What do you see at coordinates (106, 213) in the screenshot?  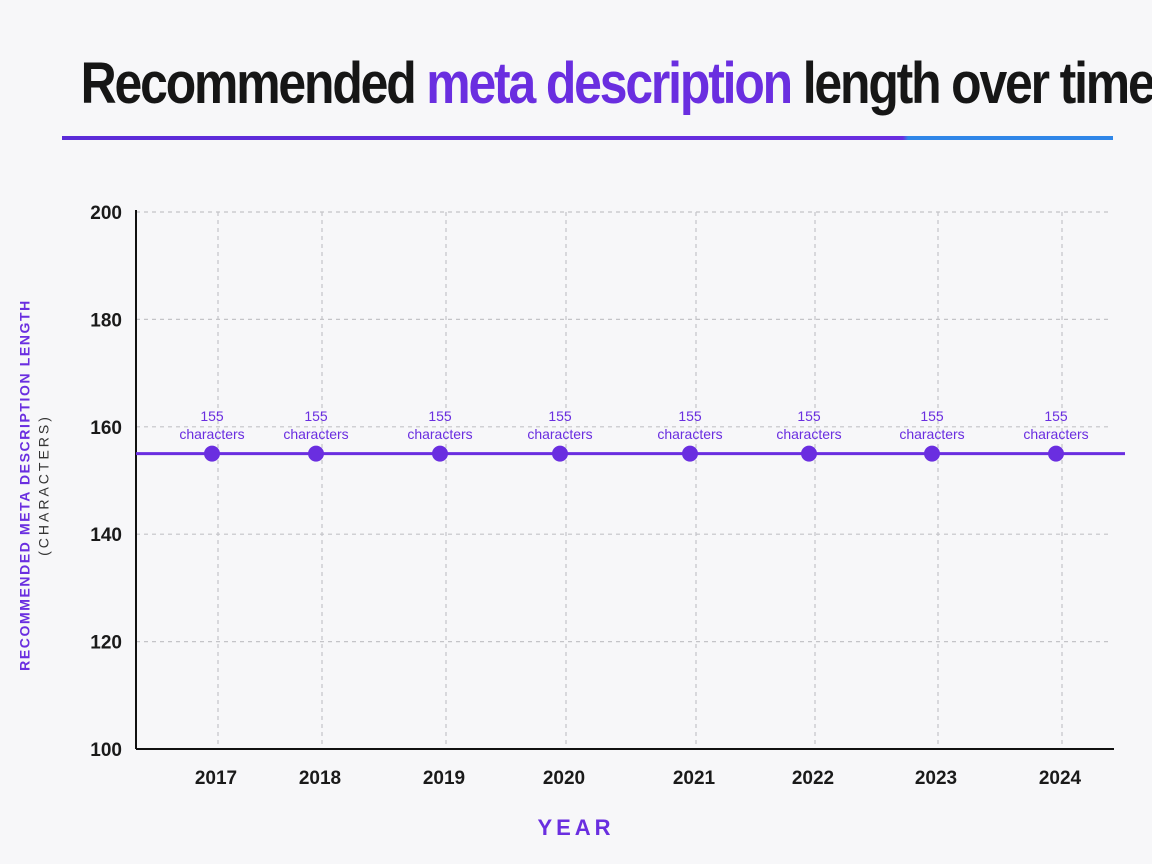 I see `y-tick-label: 200` at bounding box center [106, 213].